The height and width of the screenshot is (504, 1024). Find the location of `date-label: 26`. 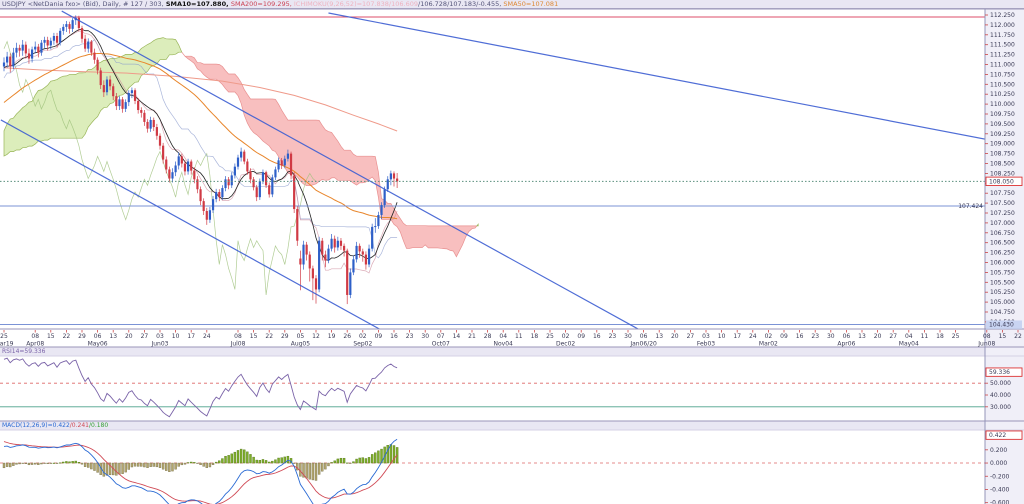

date-label: 26 is located at coordinates (347, 336).